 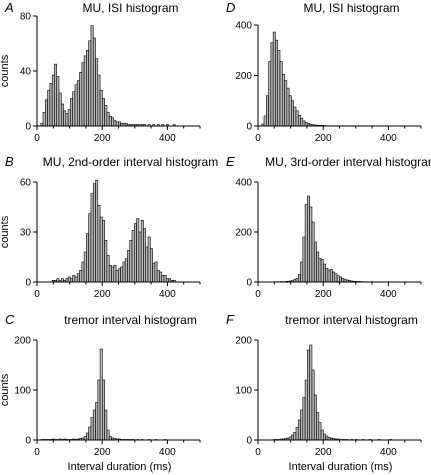 I want to click on panel-letter: B, so click(x=9, y=161).